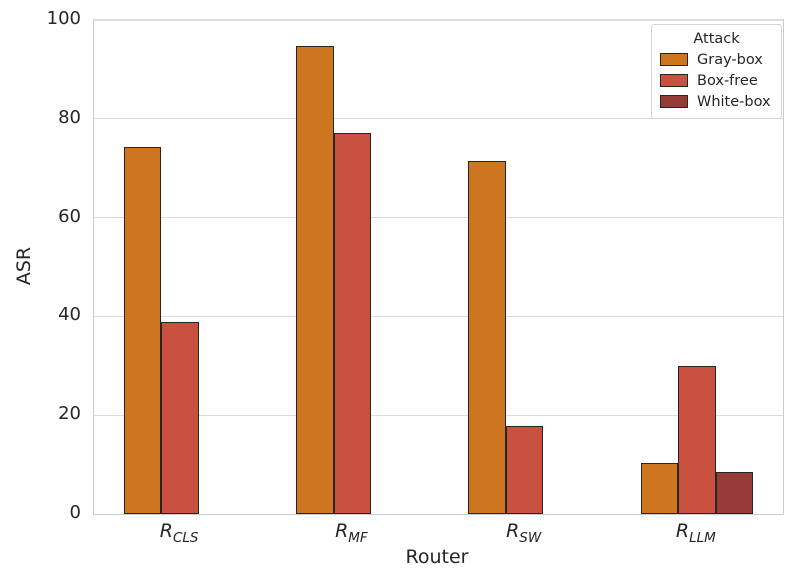 The height and width of the screenshot is (586, 794). Describe the element at coordinates (315, 279) in the screenshot. I see `bar-r_mf-gray-box` at that location.